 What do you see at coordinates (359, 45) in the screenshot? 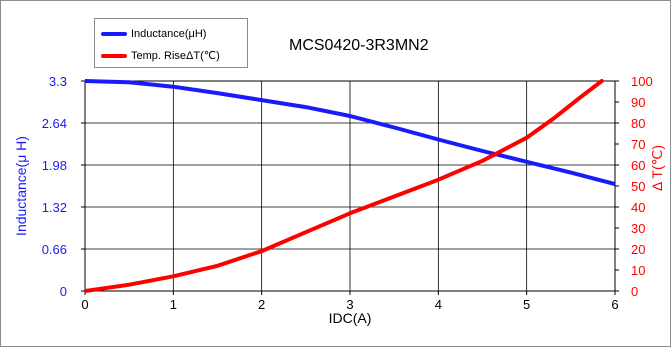
I see `chart-title: MCS0420-3R3MN2` at bounding box center [359, 45].